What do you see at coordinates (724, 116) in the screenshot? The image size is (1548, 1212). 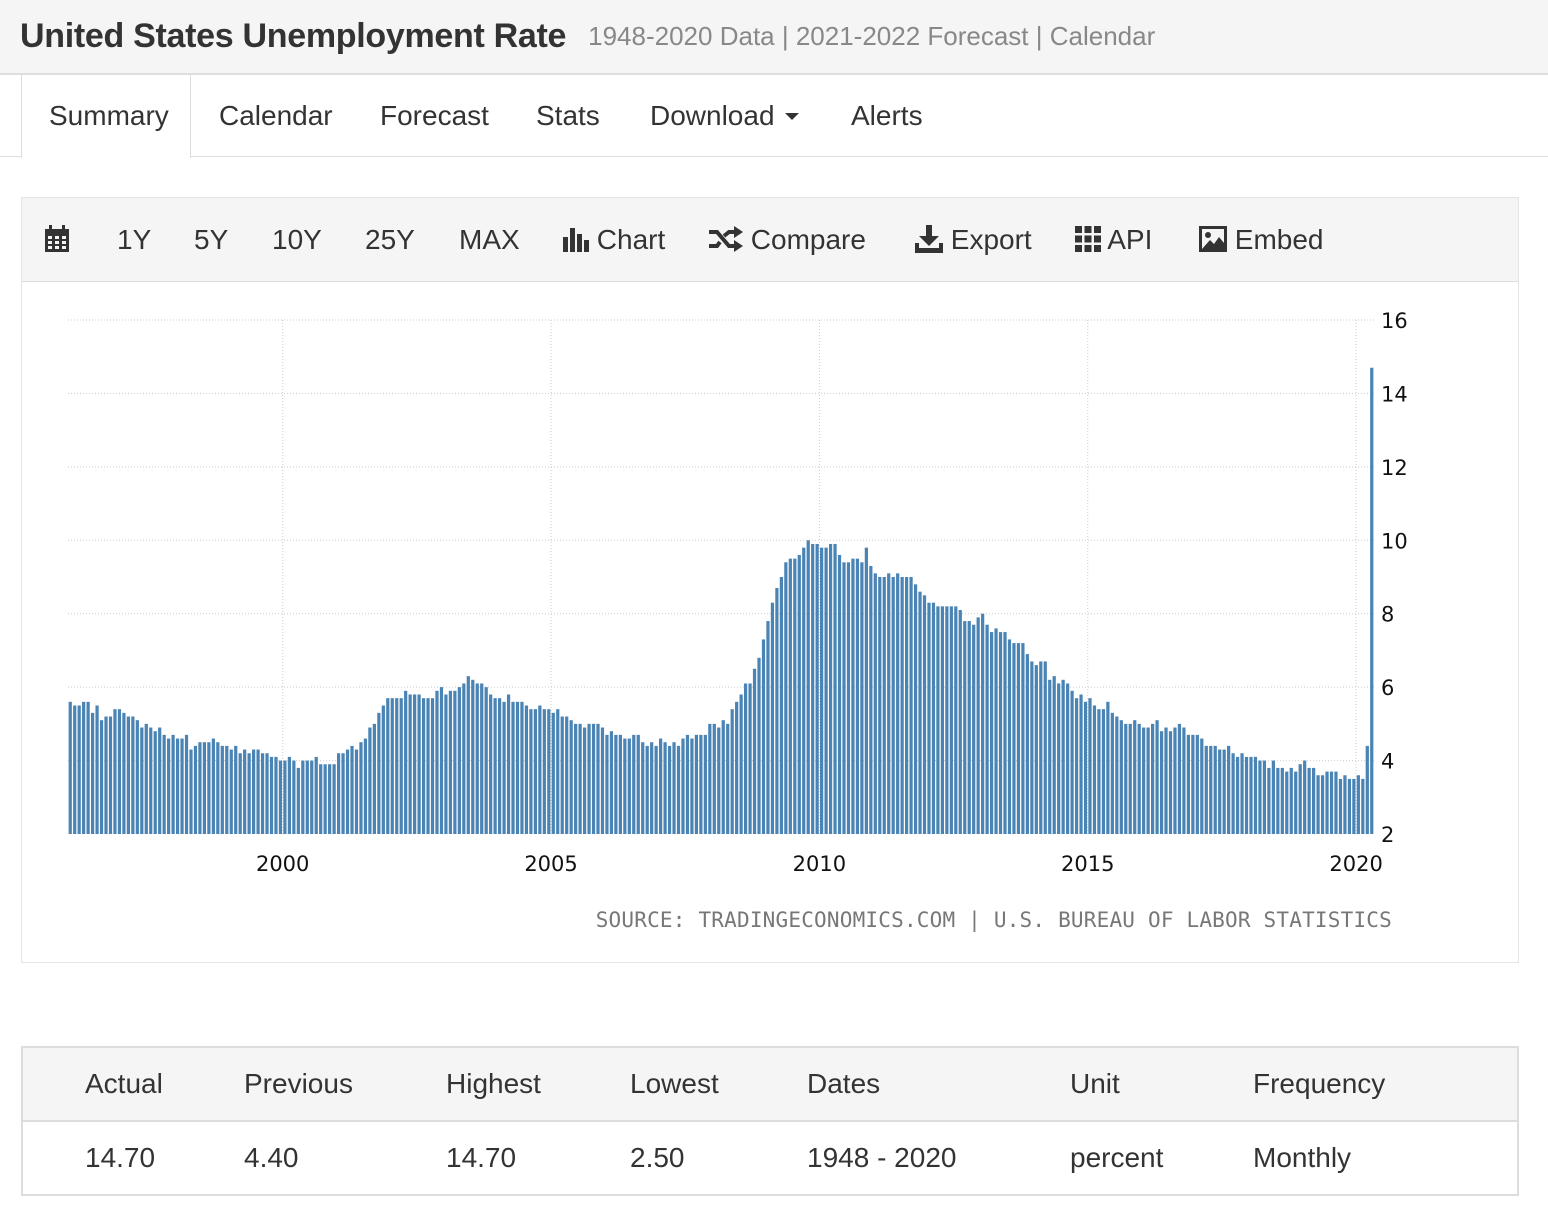 I see `tab-download: Download` at bounding box center [724, 116].